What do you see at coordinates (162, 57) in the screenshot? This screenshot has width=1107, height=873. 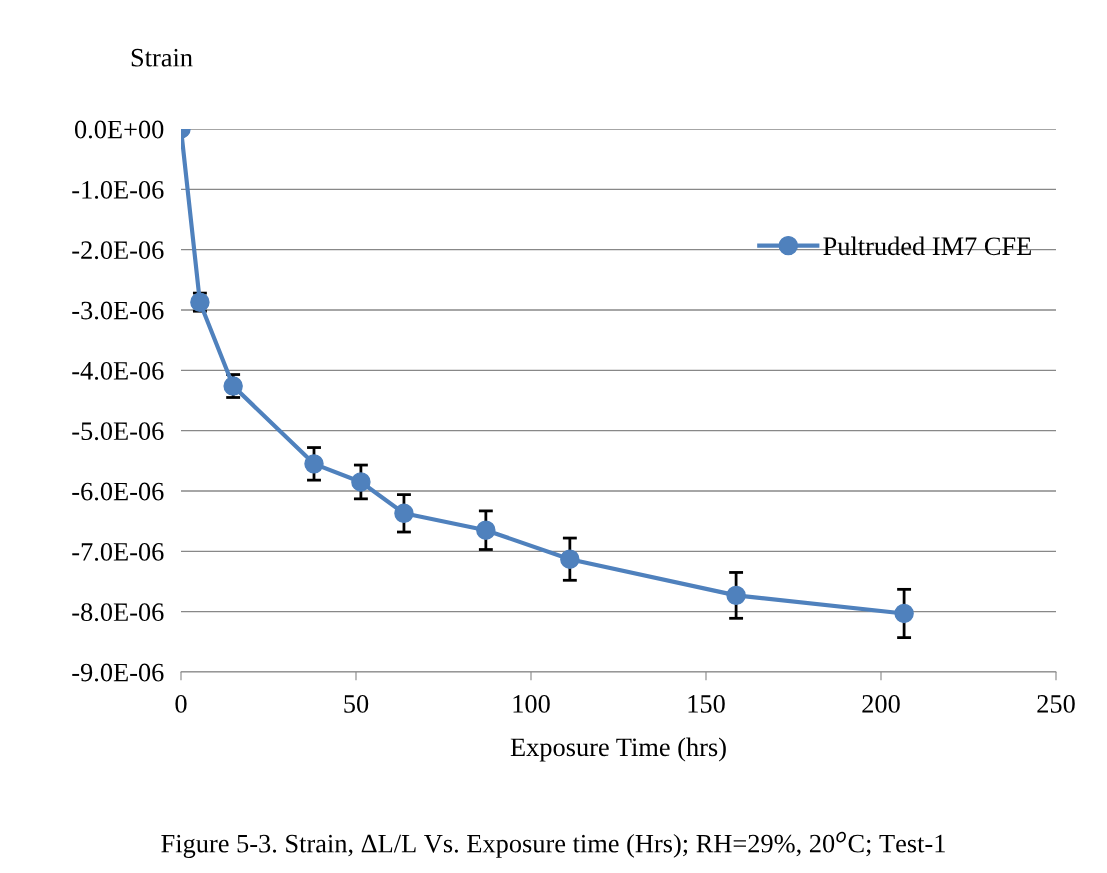 I see `y-axis-title: Strain` at bounding box center [162, 57].